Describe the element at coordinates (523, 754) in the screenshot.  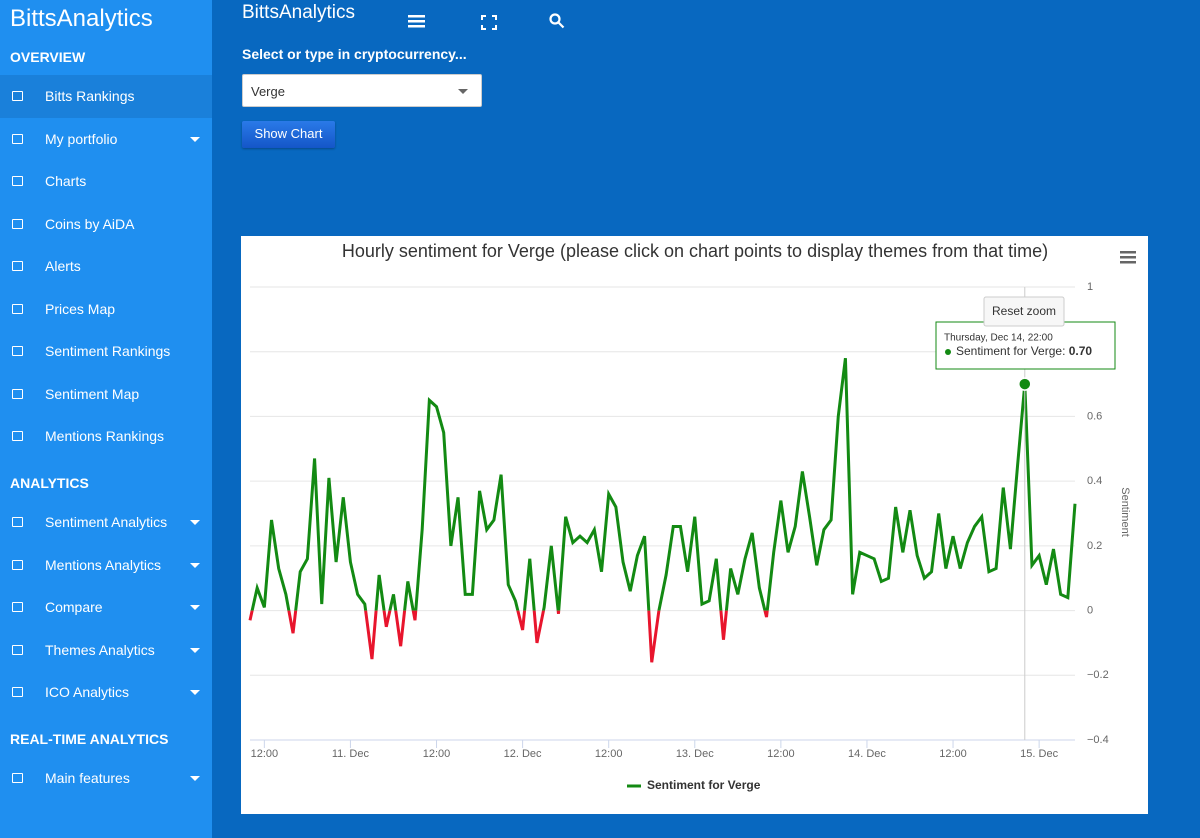
I see `x-tick-label: 12. Dec` at that location.